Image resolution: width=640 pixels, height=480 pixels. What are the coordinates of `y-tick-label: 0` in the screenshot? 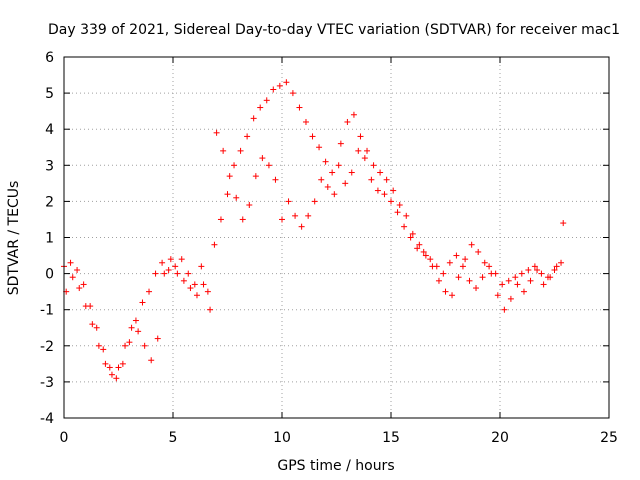 It's located at (49, 275).